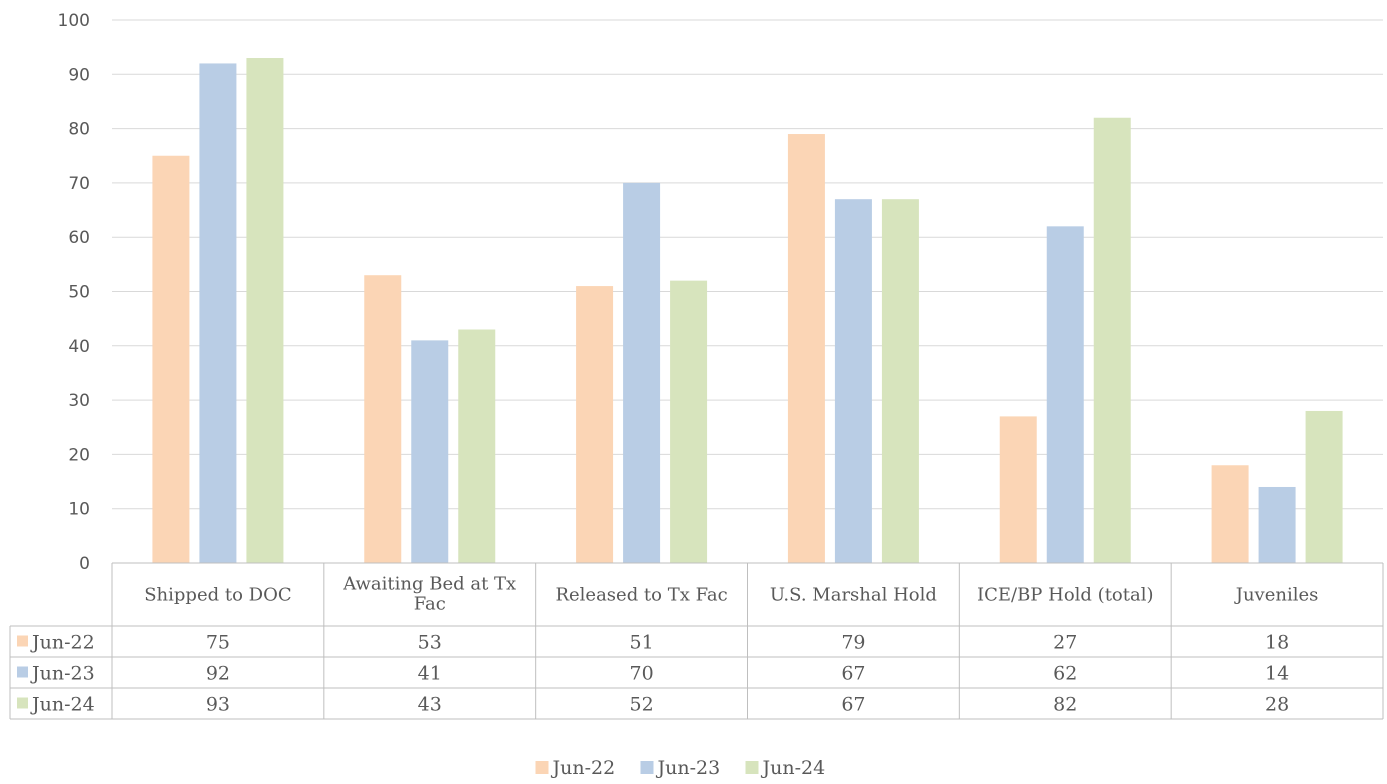 The height and width of the screenshot is (784, 1387). I want to click on y-tick-label: 40, so click(79, 347).